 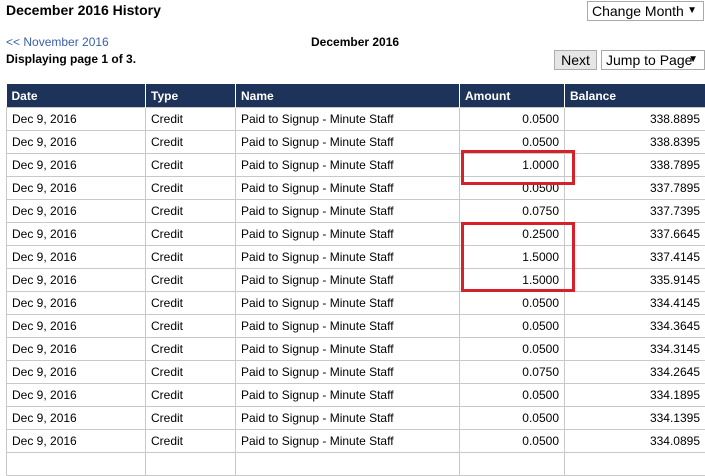 What do you see at coordinates (512, 234) in the screenshot?
I see `cell-amount: 0.2500` at bounding box center [512, 234].